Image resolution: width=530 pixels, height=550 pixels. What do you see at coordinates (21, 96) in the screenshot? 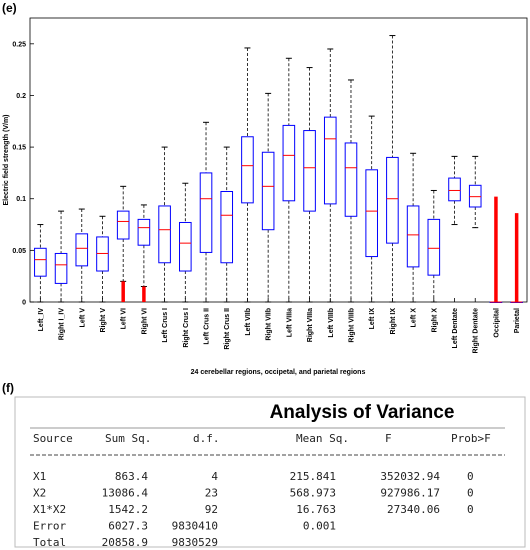
I see `y-tick-label: 0.2` at bounding box center [21, 96].